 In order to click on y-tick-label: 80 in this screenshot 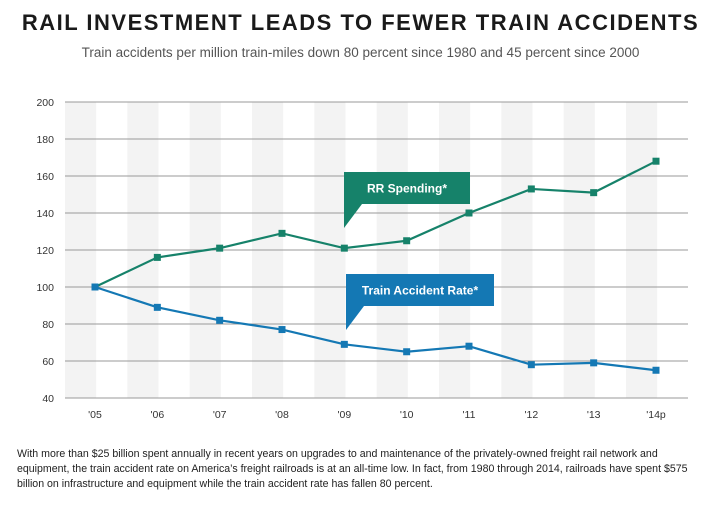, I will do `click(48, 325)`.